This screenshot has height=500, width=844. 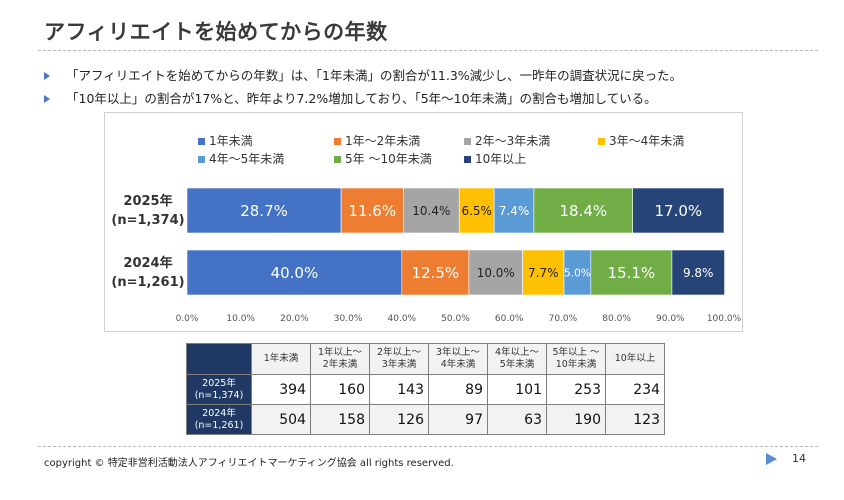 What do you see at coordinates (635, 359) in the screenshot?
I see `table-column-header: 10年以上` at bounding box center [635, 359].